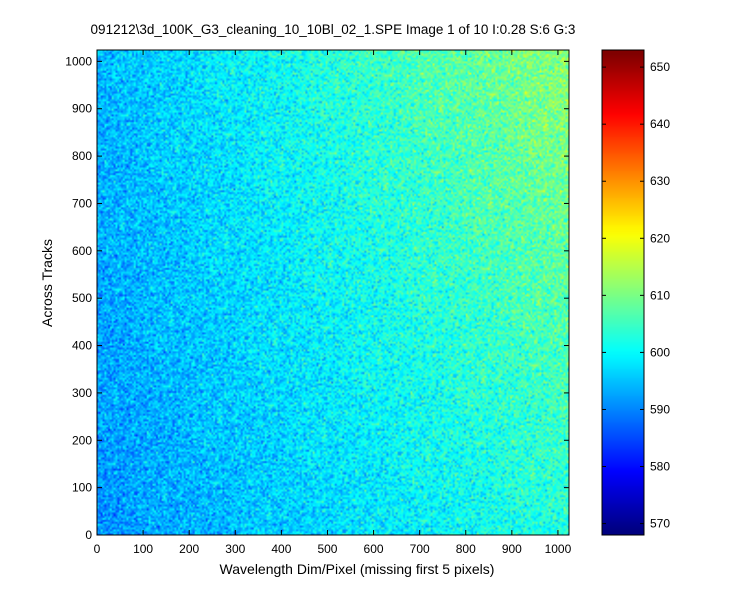 The height and width of the screenshot is (600, 750). I want to click on y-tick-label: 700, so click(82, 203).